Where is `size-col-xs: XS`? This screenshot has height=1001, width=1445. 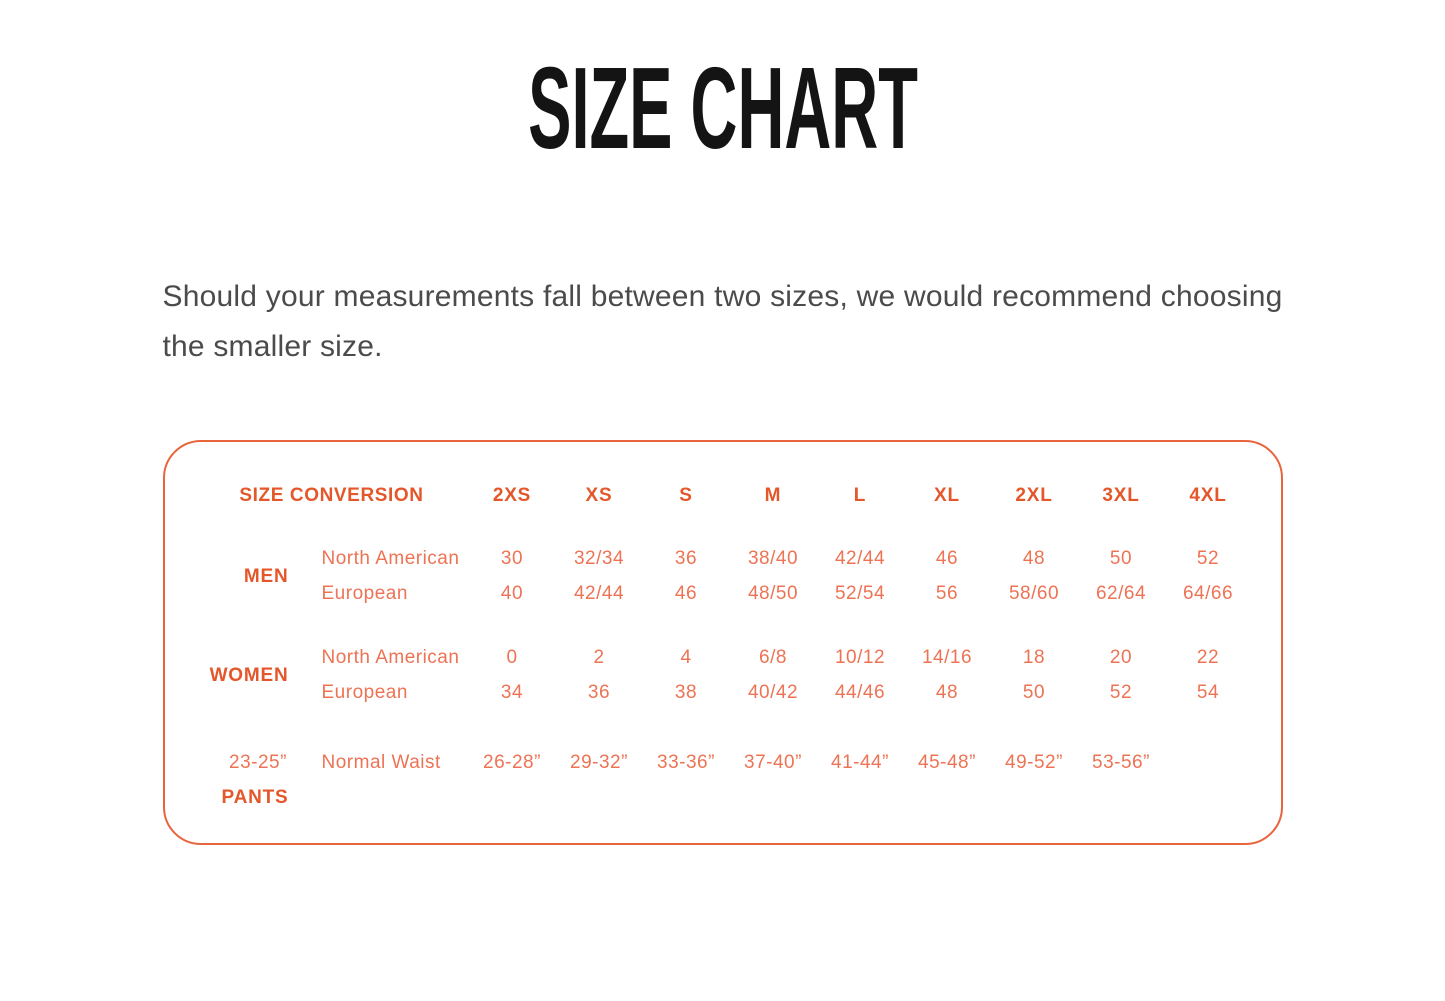
size-col-xs: XS is located at coordinates (599, 495).